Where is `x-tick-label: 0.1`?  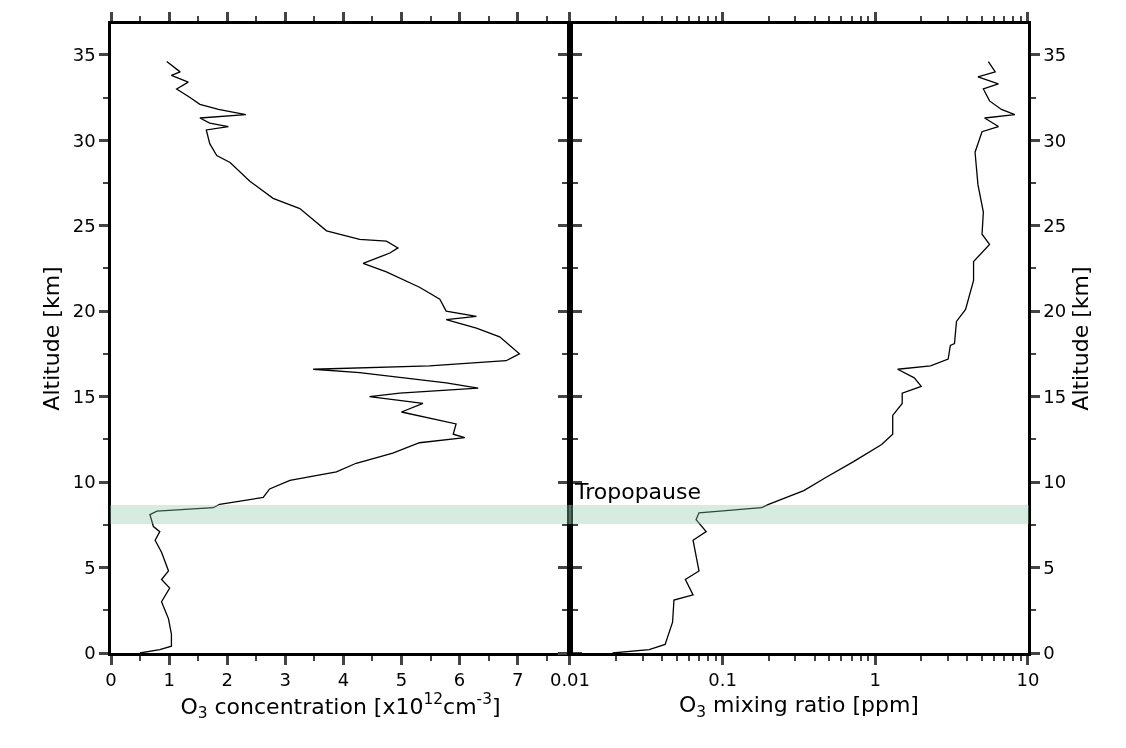 x-tick-label: 0.1 is located at coordinates (722, 680).